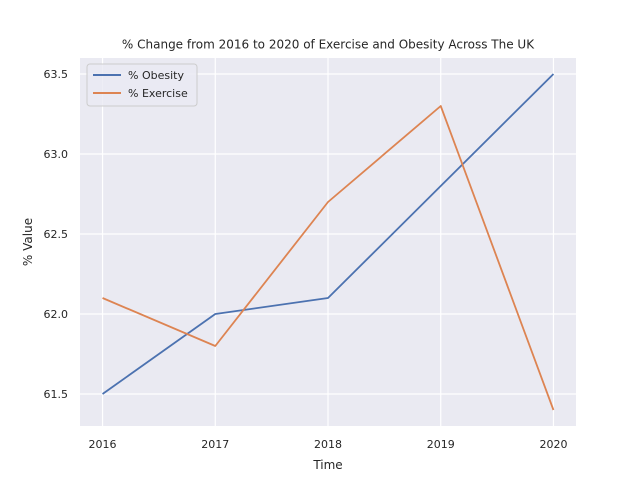  I want to click on x-tick-label: 2019, so click(441, 444).